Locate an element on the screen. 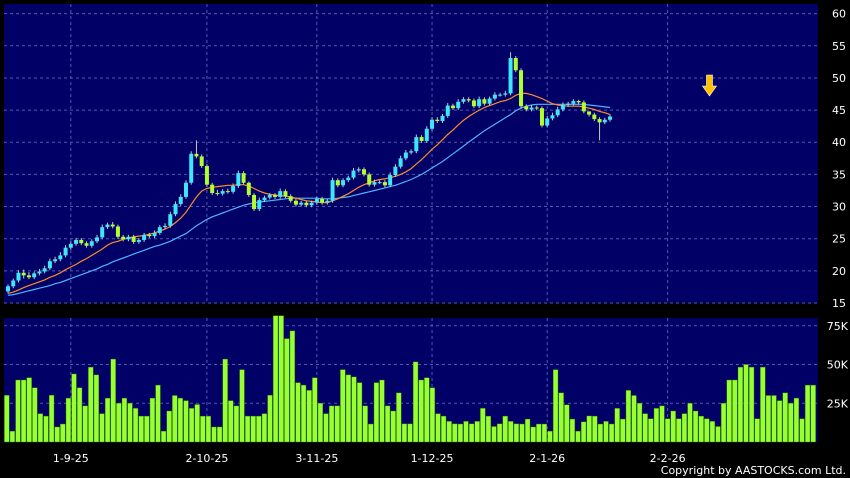 Image resolution: width=850 pixels, height=478 pixels. price-tick-label: 45 is located at coordinates (839, 110).